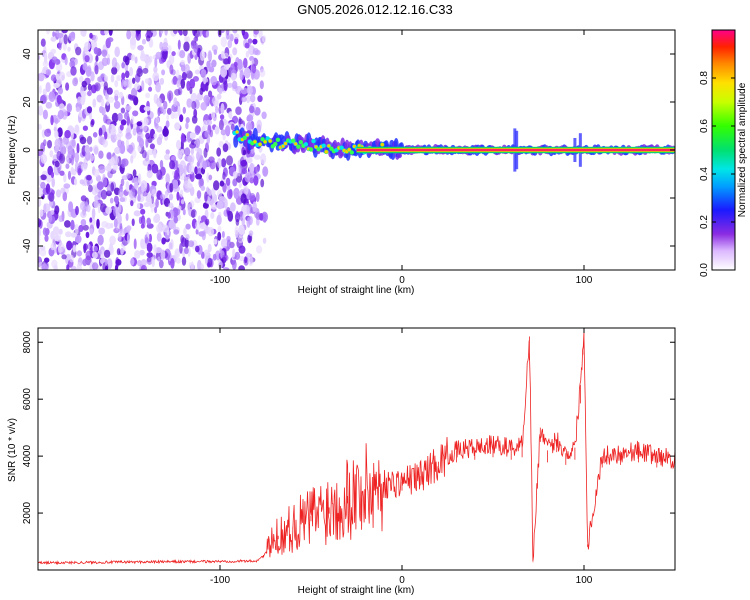 The height and width of the screenshot is (600, 750). Describe the element at coordinates (27, 102) in the screenshot. I see `y-tick-label: 20` at that location.